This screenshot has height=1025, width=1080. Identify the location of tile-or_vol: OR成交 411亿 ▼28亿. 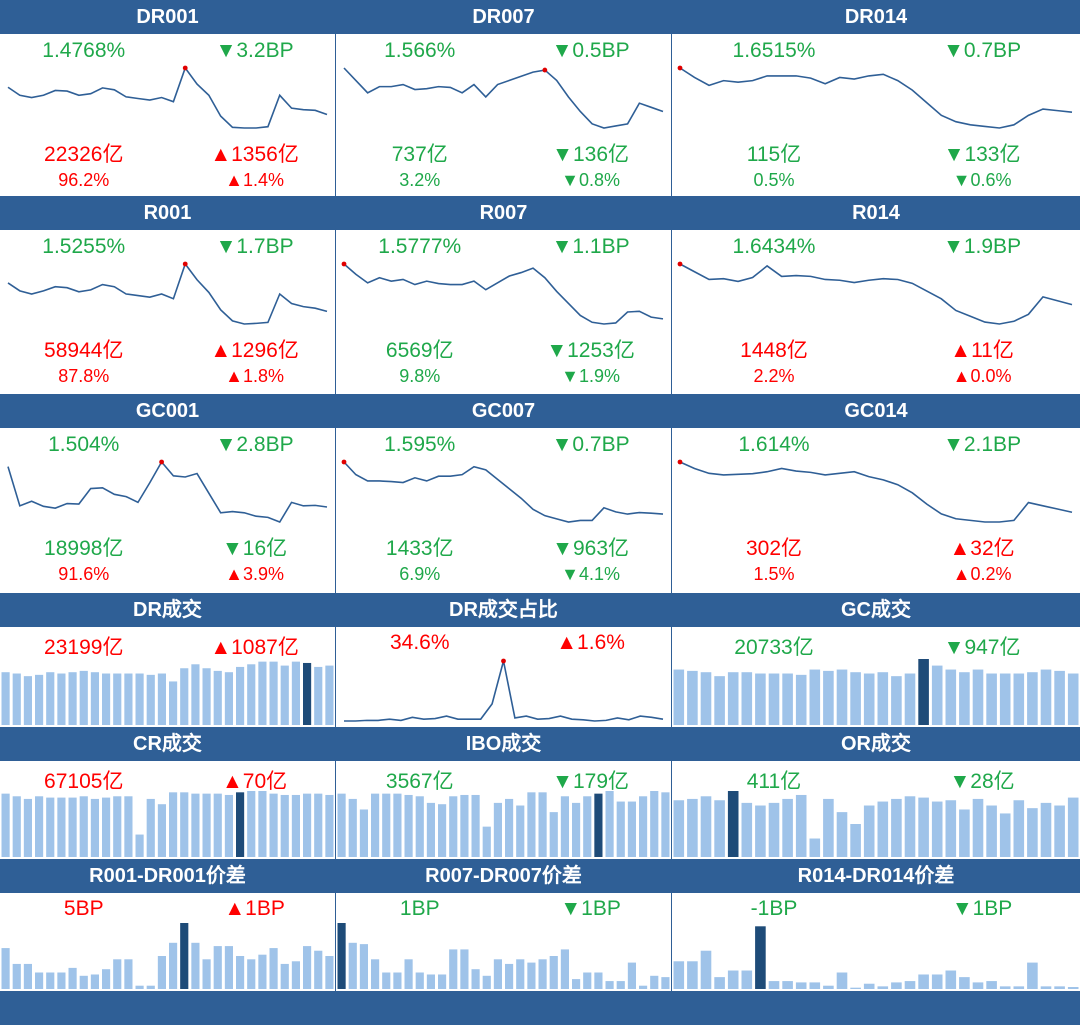
(876, 792).